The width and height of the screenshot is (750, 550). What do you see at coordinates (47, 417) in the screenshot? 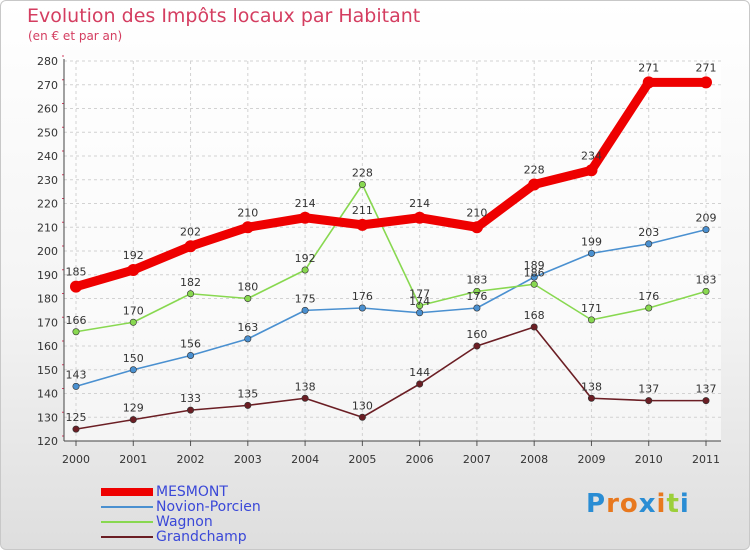
I see `y-tick-label: 130` at bounding box center [47, 417].